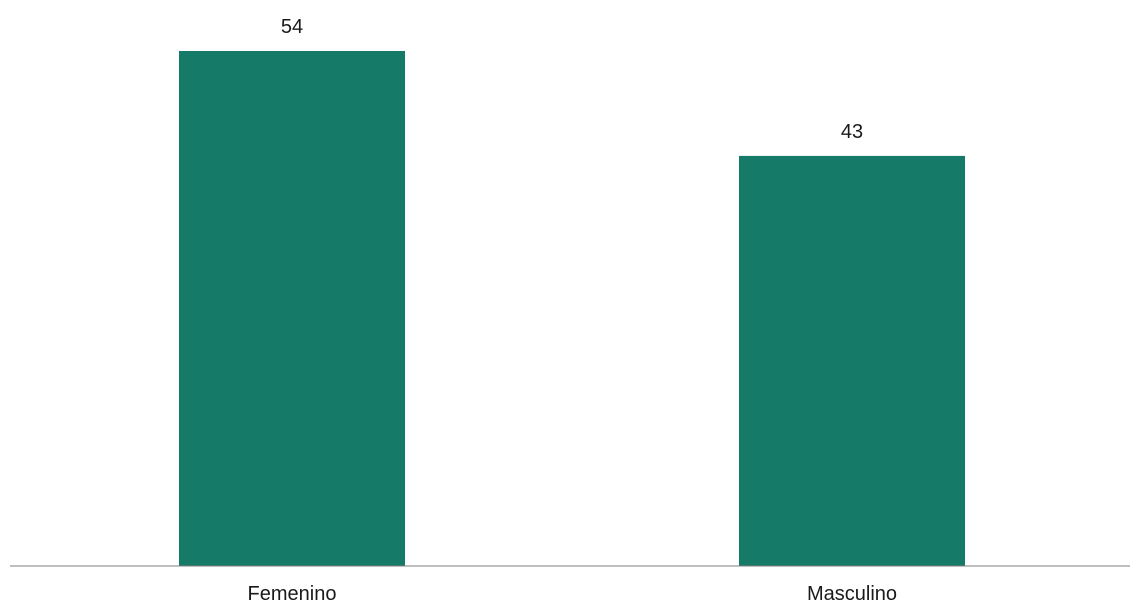 This screenshot has height=611, width=1130. Describe the element at coordinates (852, 360) in the screenshot. I see `bar-masculino` at that location.